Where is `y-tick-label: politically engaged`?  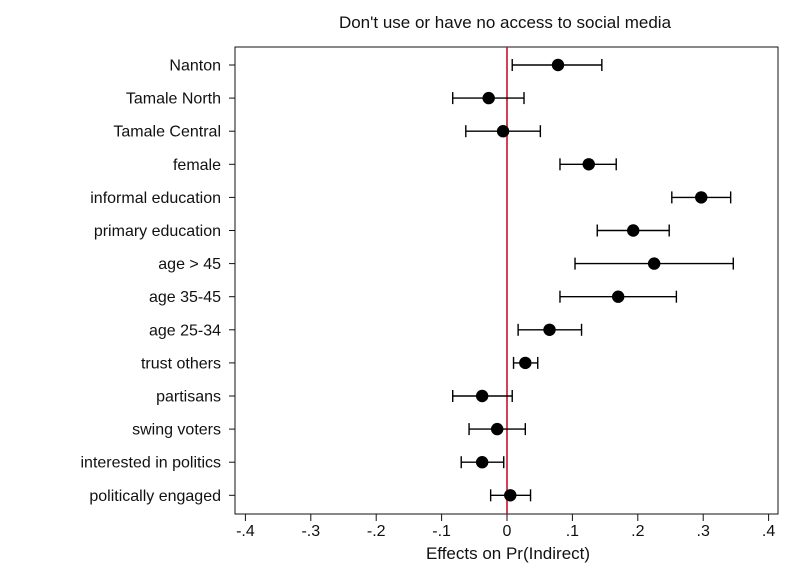
y-tick-label: politically engaged is located at coordinates (155, 496).